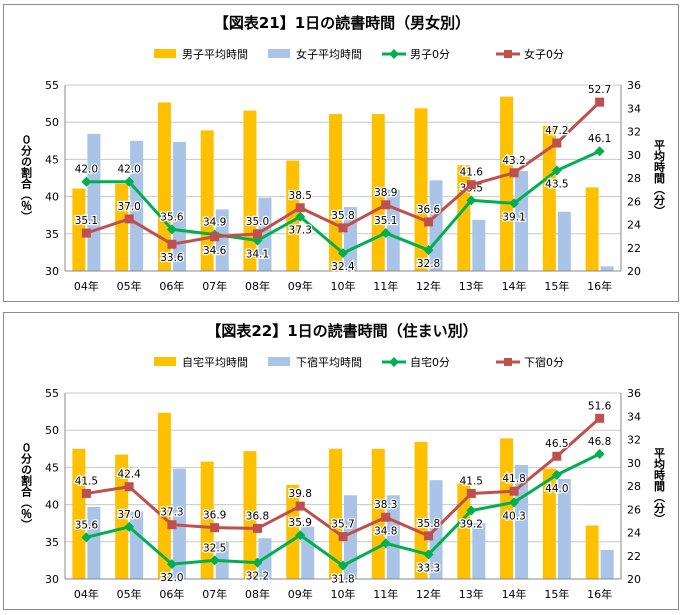  I want to click on y-tick-label-left: 35, so click(52, 542).